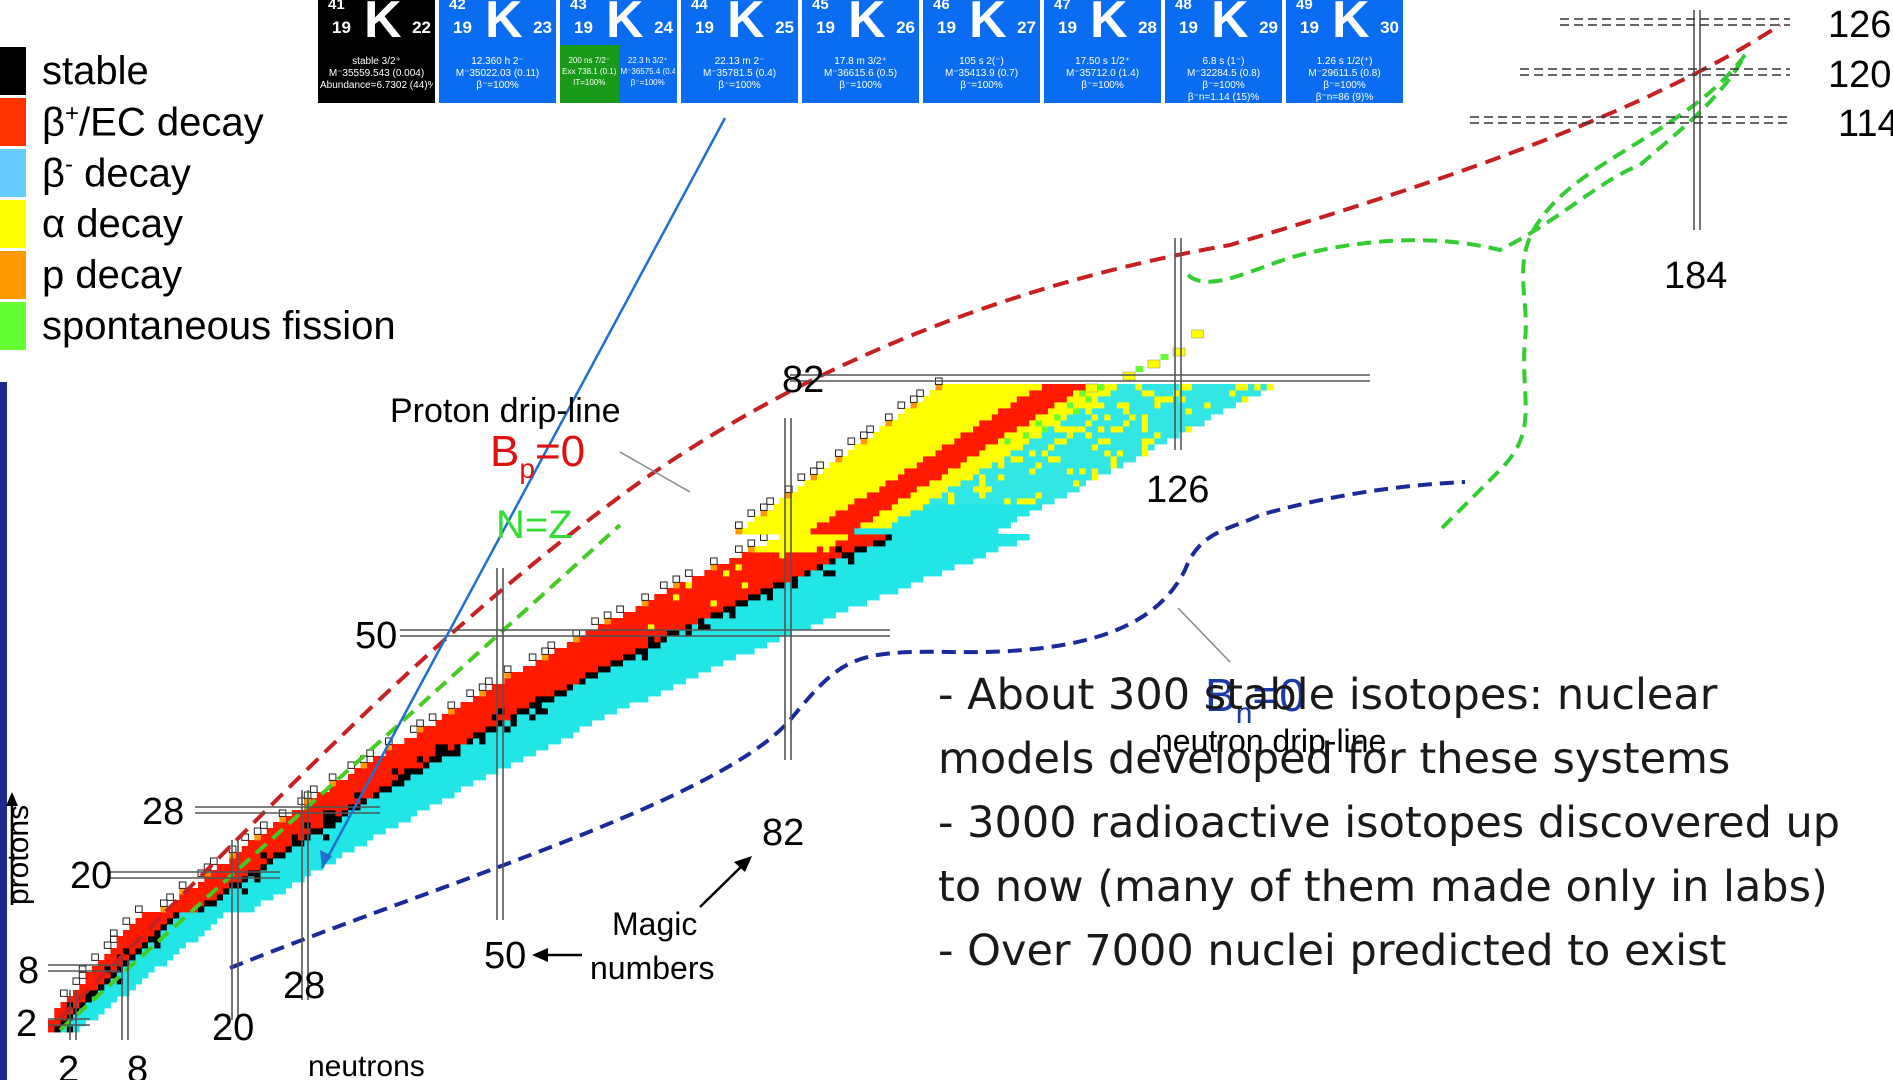 The height and width of the screenshot is (1080, 1893). I want to click on isotope-info-line: β⁻=100%, so click(1102, 85).